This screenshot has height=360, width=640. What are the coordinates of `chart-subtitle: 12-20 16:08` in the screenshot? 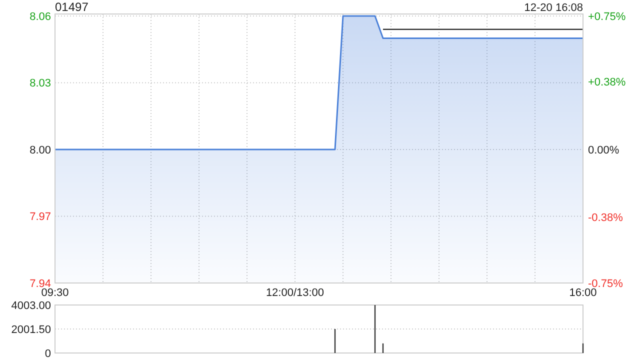 It's located at (553, 8).